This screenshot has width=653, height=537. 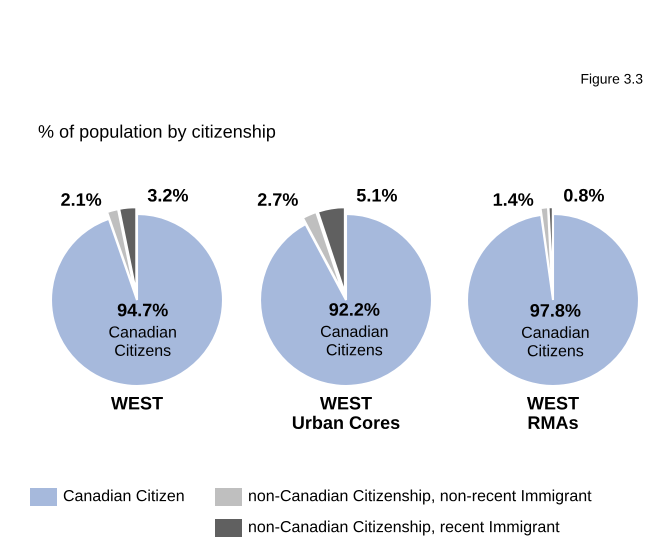 I want to click on text: % of population by citizenship, so click(x=157, y=133).